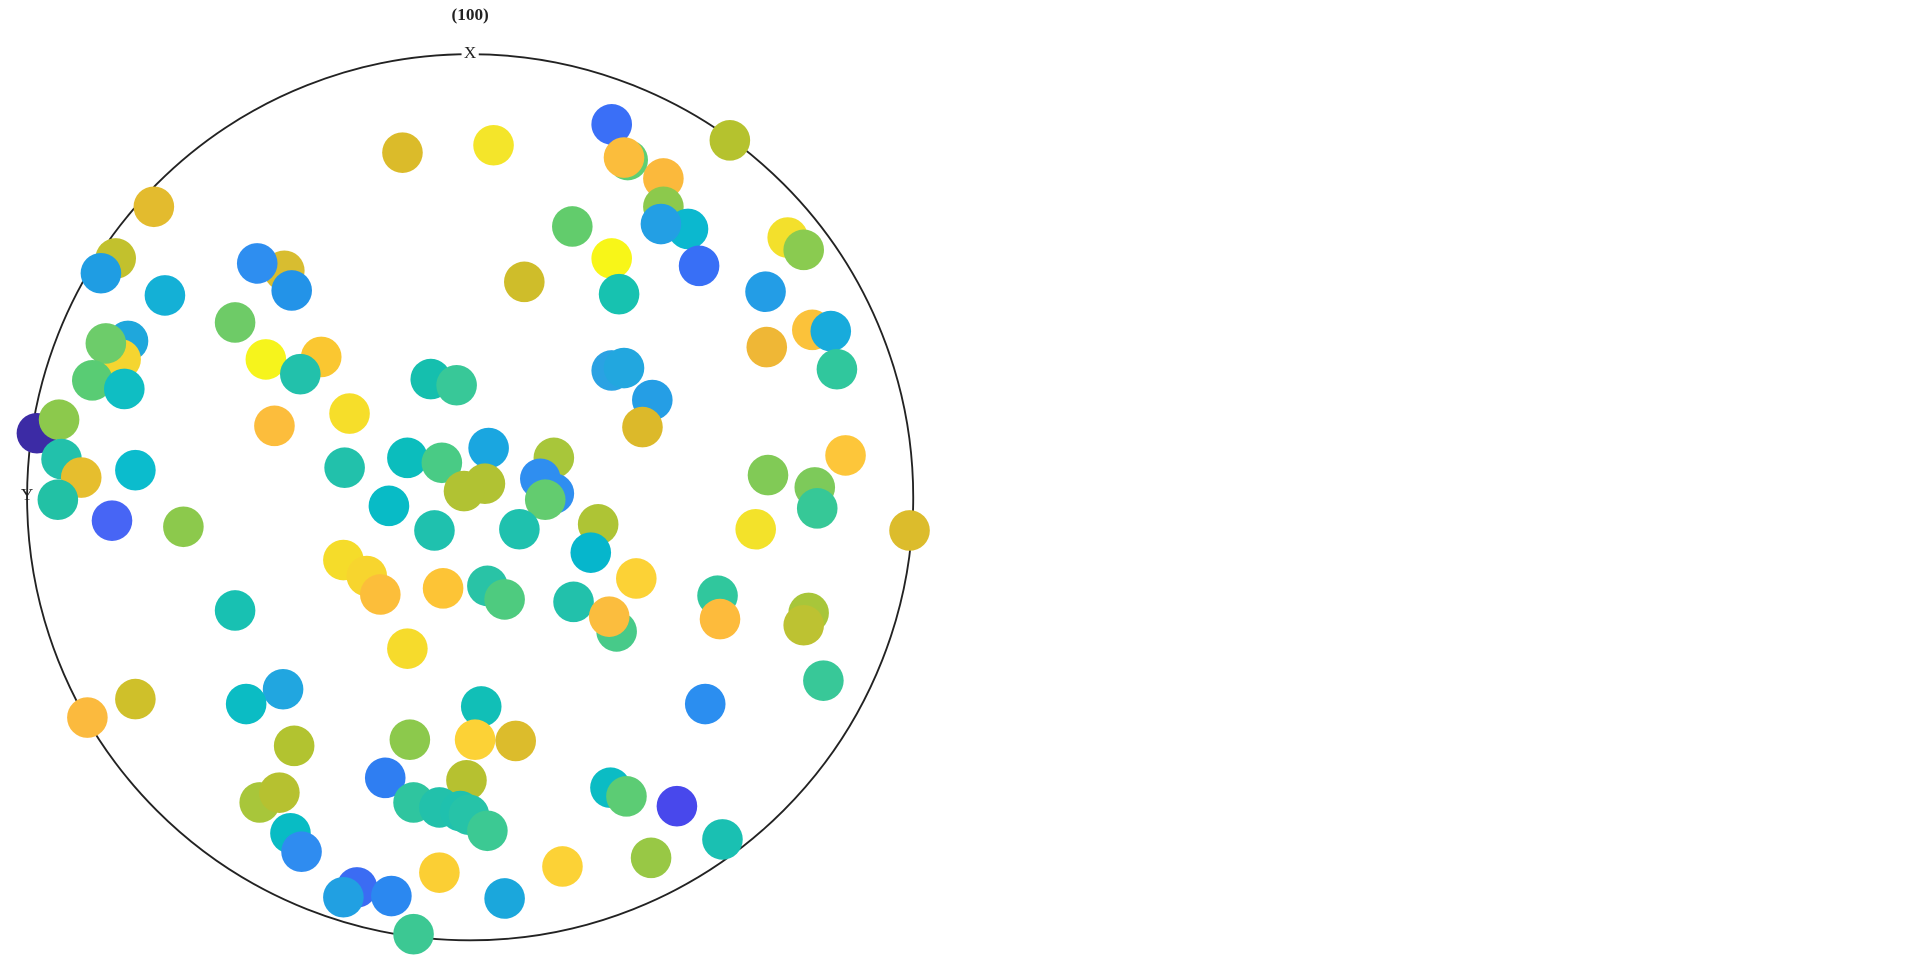 Image resolution: width=1920 pixels, height=963 pixels. I want to click on label-background, so click(470, 53).